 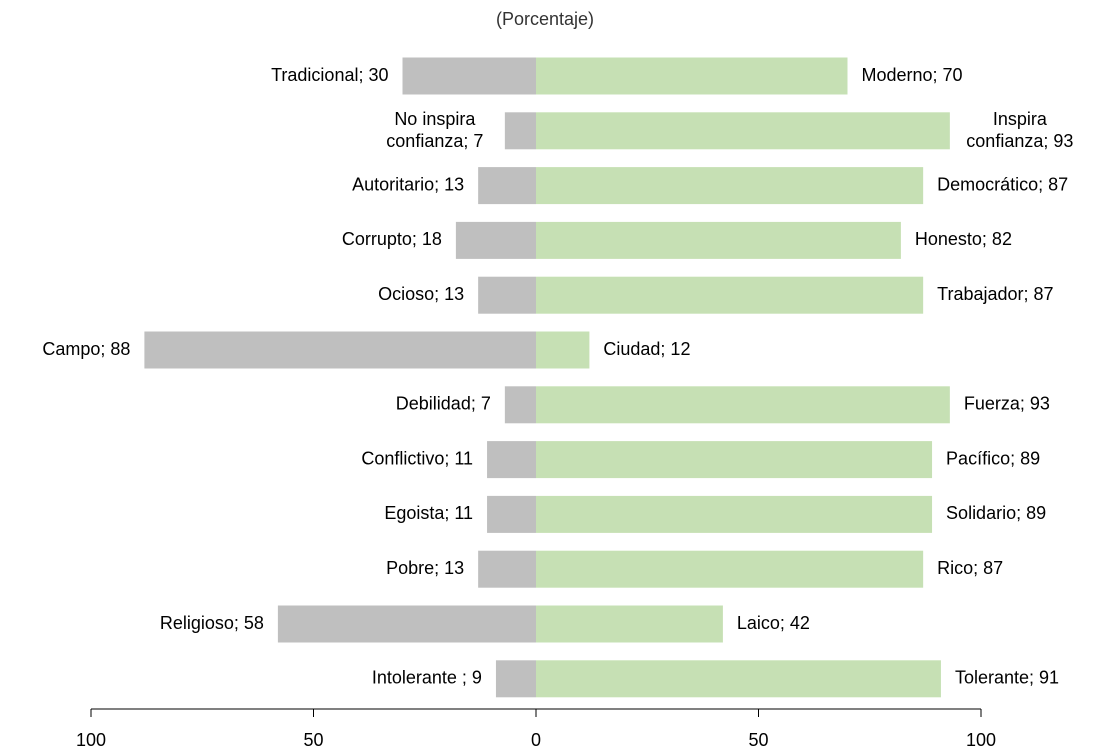 What do you see at coordinates (536, 739) in the screenshot?
I see `x-tick-label: 0` at bounding box center [536, 739].